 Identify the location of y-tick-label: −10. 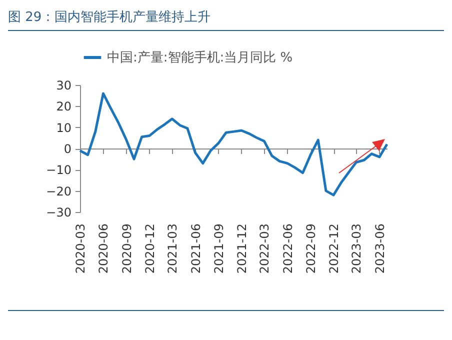
(59, 170).